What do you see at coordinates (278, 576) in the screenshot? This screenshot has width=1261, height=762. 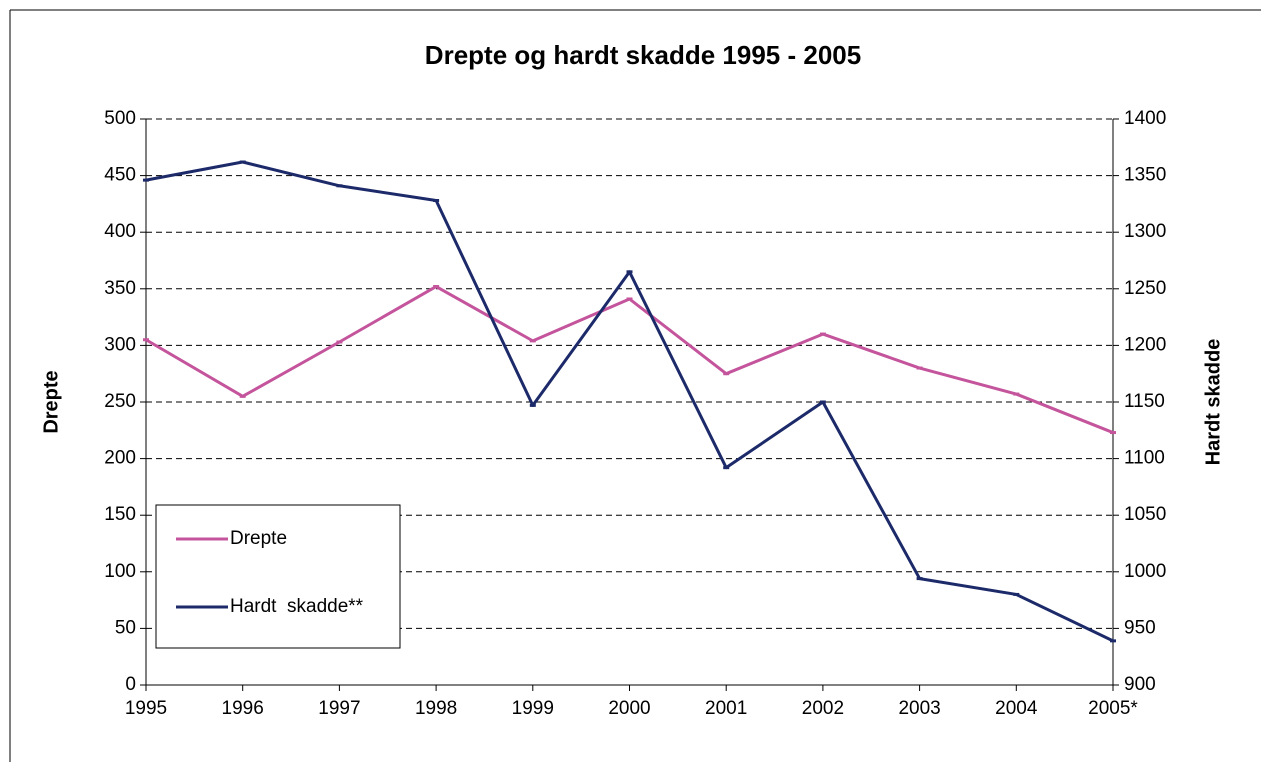 I see `legend-box` at bounding box center [278, 576].